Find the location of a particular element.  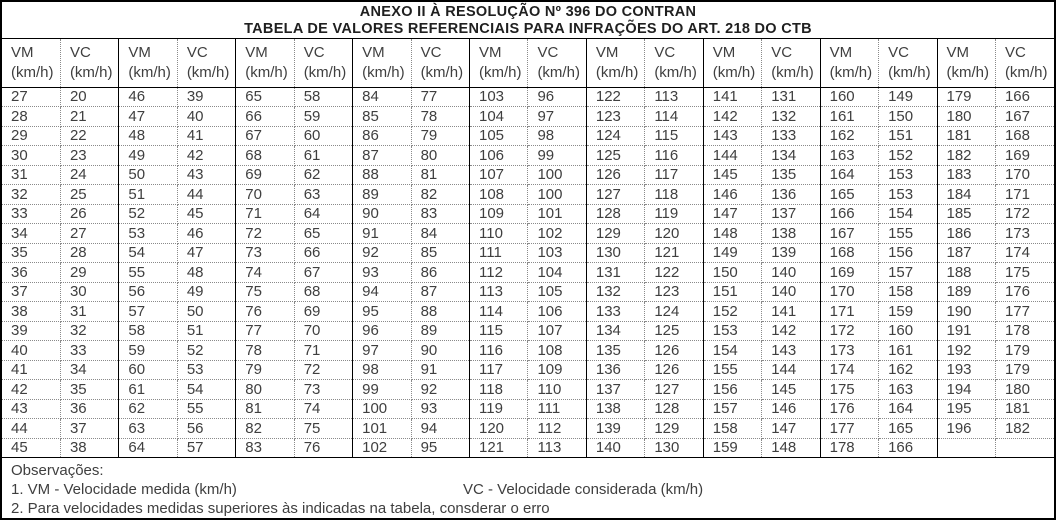

cell-vm: 98 is located at coordinates (382, 370).